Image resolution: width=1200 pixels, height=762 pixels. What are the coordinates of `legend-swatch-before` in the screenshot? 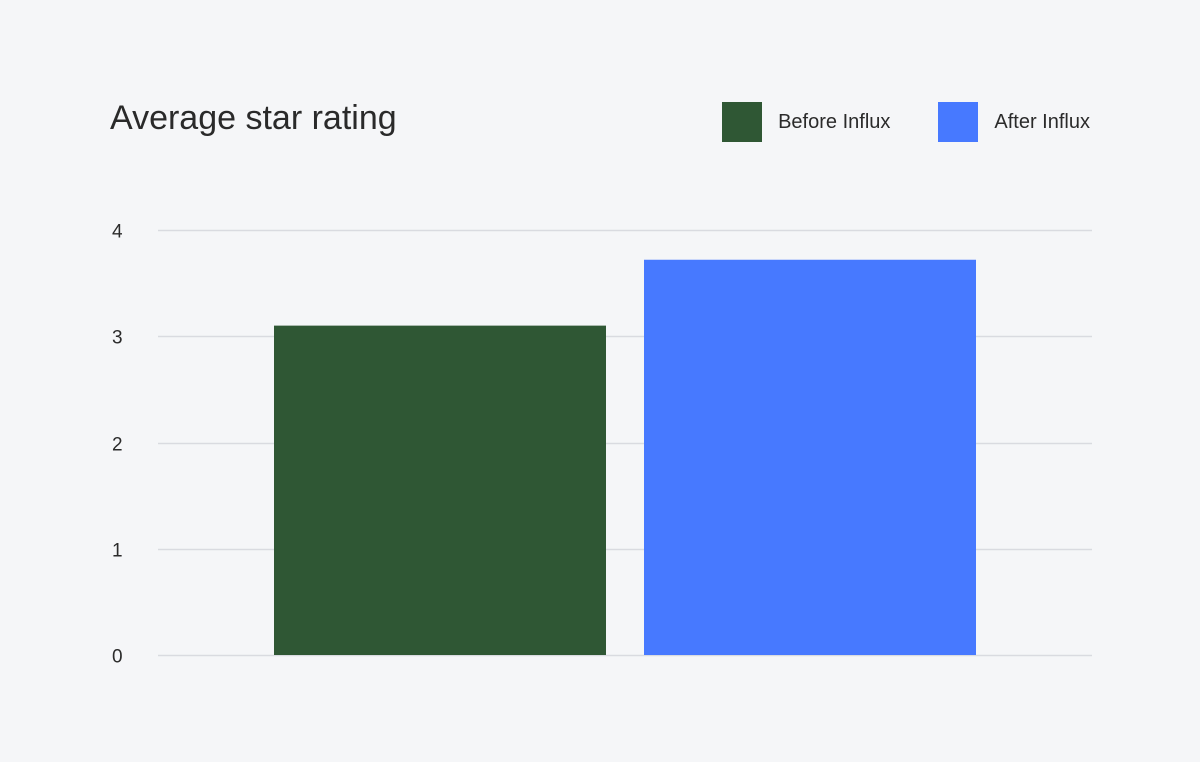 It's located at (742, 122).